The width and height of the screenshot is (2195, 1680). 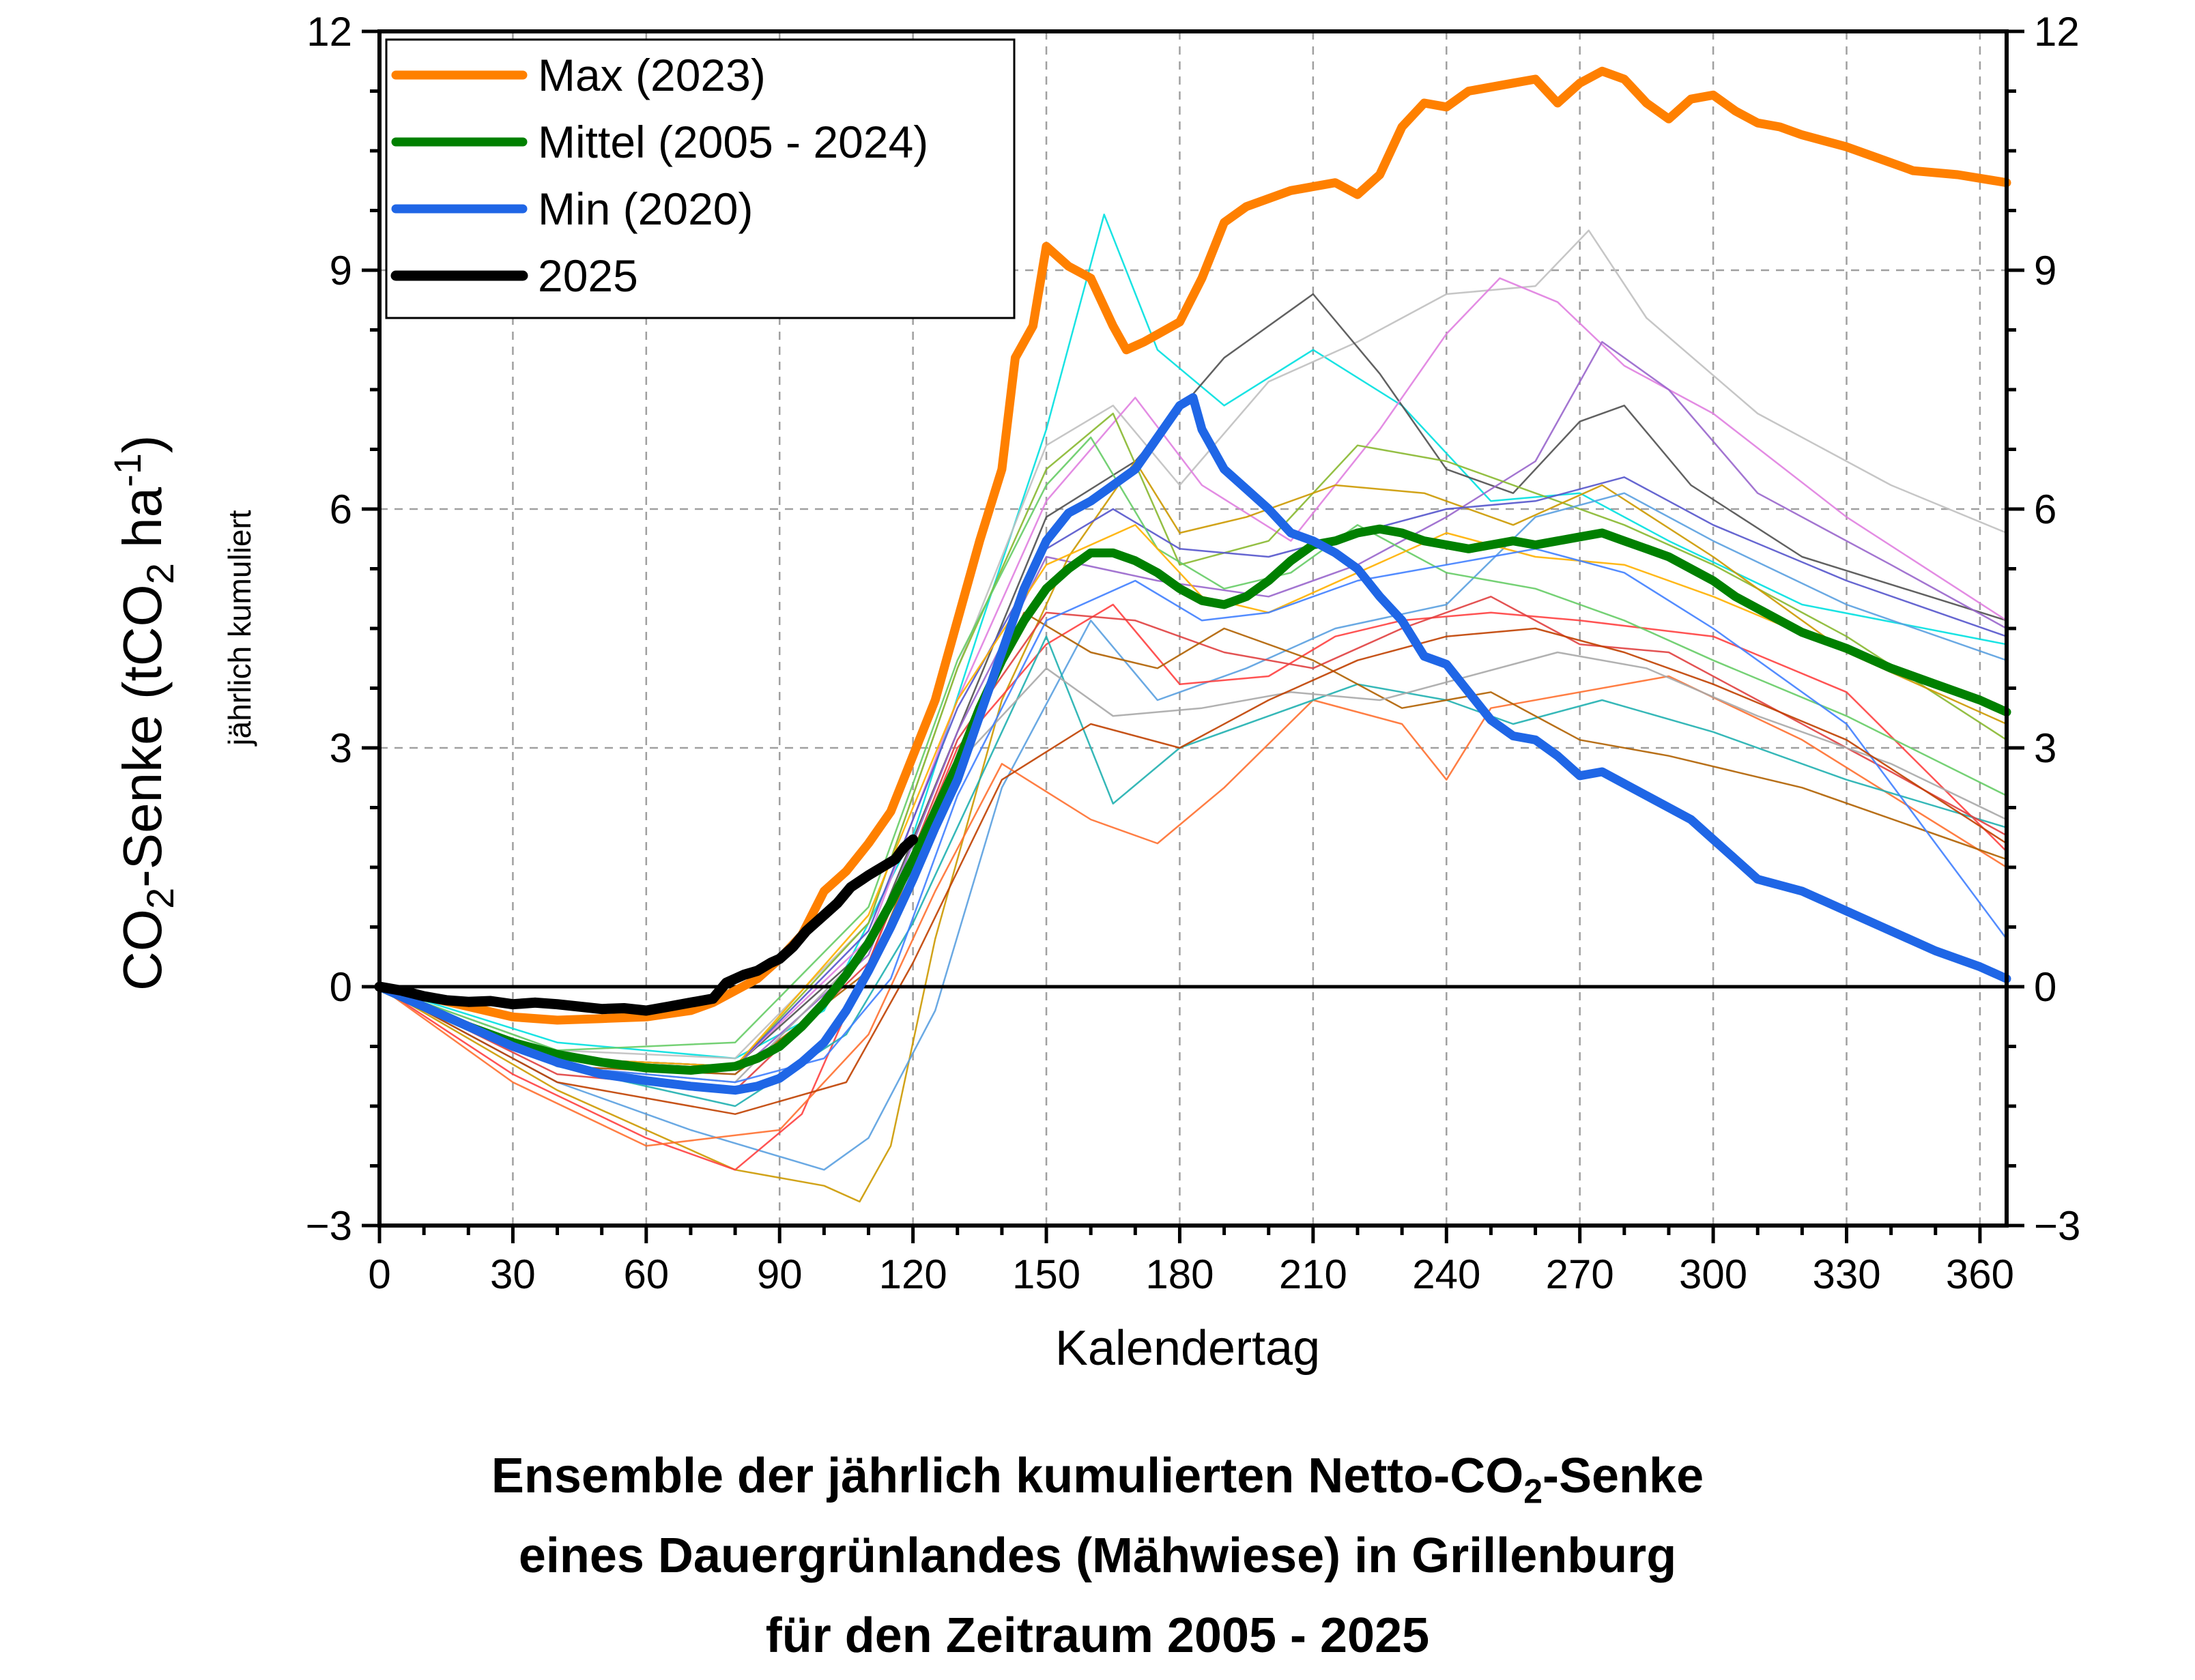 What do you see at coordinates (2045, 748) in the screenshot?
I see `y-tick-label-right: 3` at bounding box center [2045, 748].